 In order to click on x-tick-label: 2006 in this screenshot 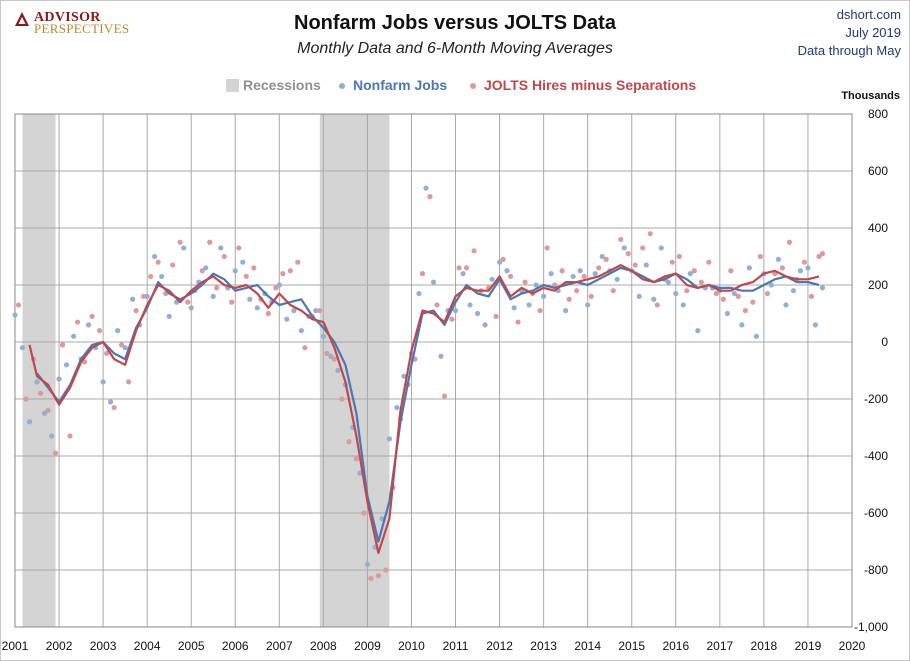, I will do `click(235, 646)`.